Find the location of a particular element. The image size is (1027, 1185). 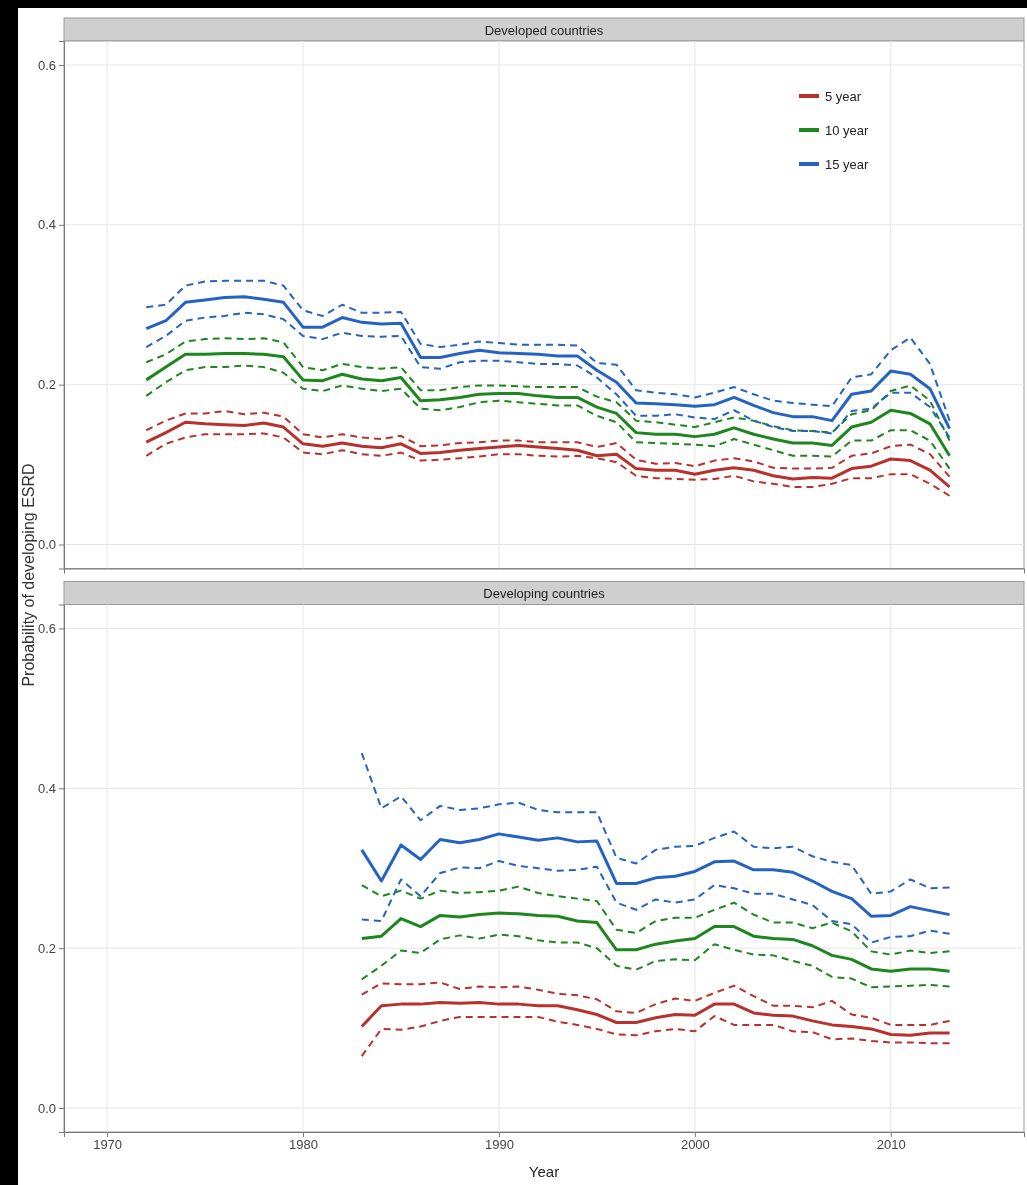

legend-label: 5 year is located at coordinates (843, 96).